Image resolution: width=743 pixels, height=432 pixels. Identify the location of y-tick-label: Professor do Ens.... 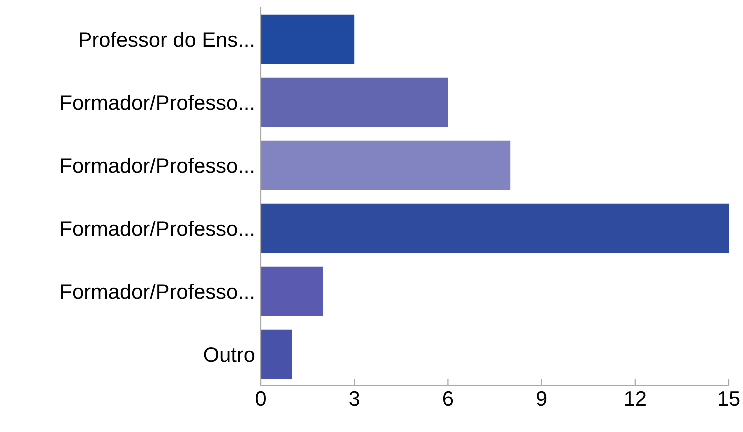
(167, 40).